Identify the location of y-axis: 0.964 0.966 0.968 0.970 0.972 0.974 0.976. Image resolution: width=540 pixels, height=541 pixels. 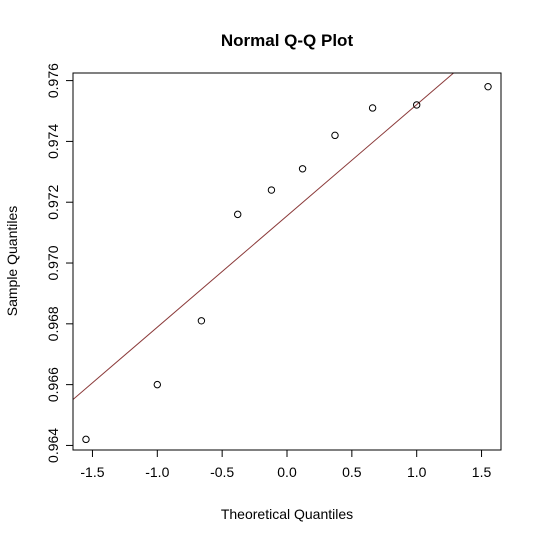
(59, 263).